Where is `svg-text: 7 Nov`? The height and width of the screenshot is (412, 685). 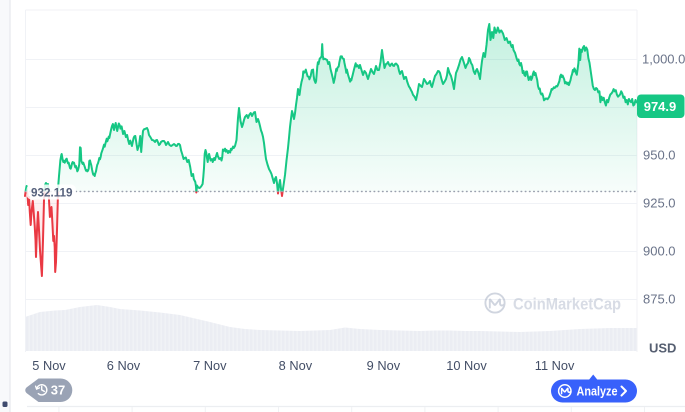
svg-text: 7 Nov is located at coordinates (210, 365).